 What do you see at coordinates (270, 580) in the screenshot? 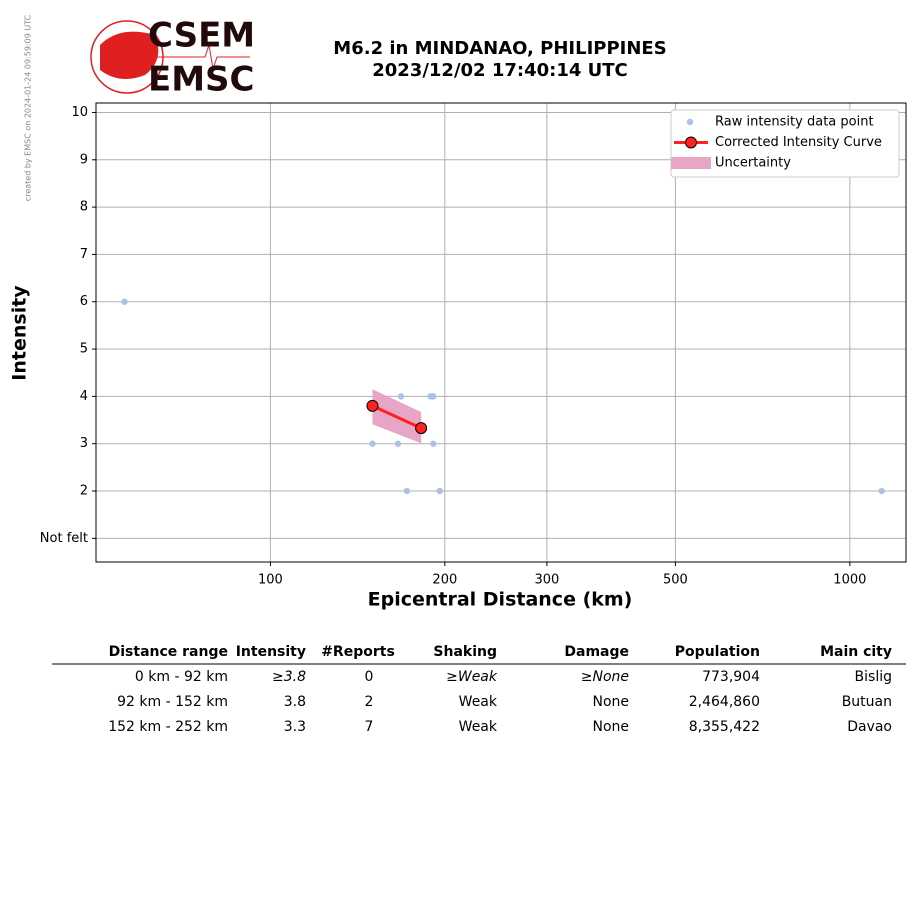
I see `x-tick-label: 100` at bounding box center [270, 580].